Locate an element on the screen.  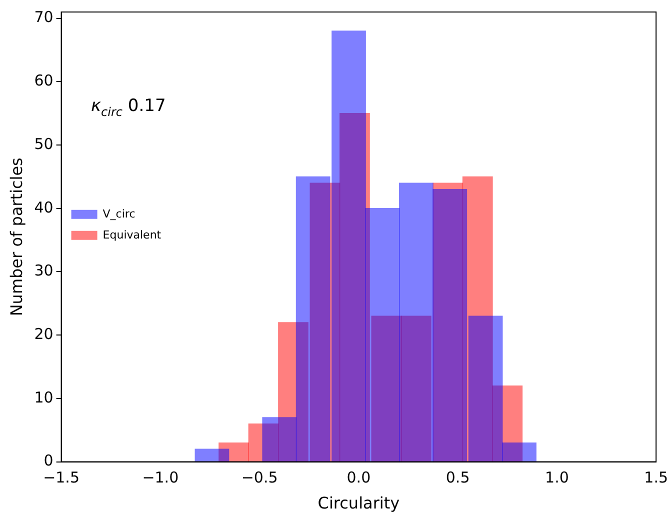
x-tick-label: −0.5 is located at coordinates (259, 477).